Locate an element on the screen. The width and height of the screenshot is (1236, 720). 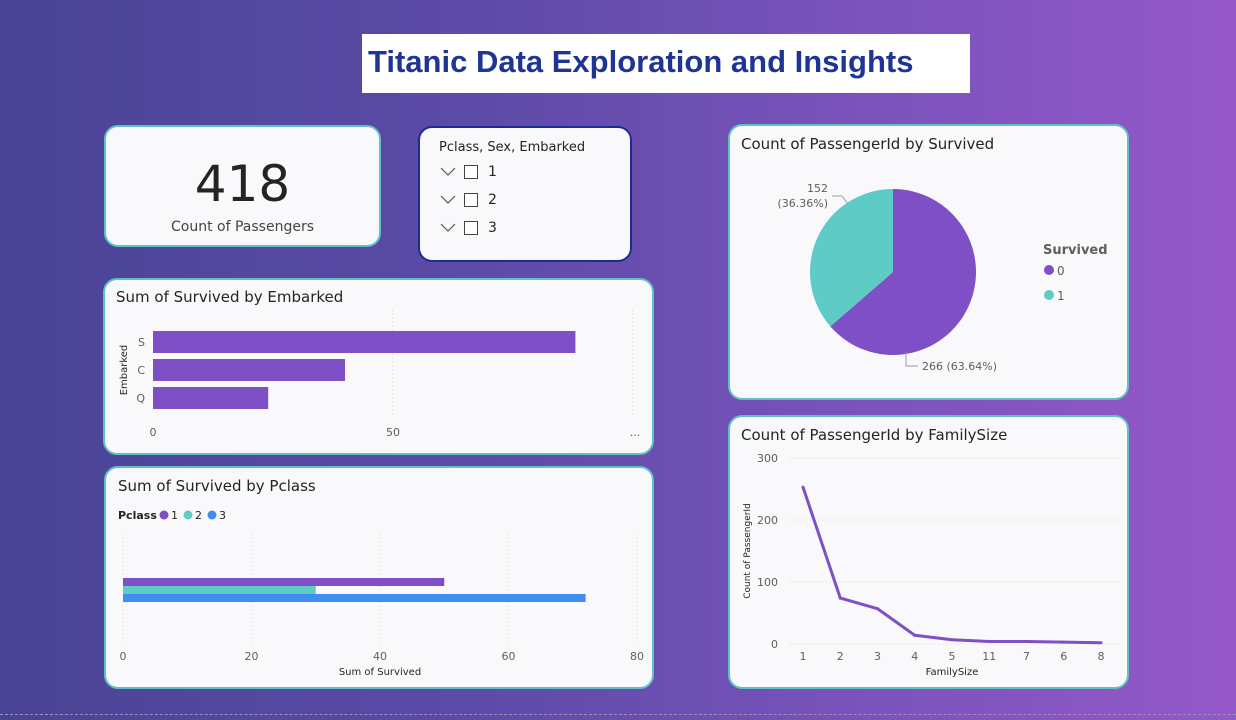
category-label: S is located at coordinates (141, 342).